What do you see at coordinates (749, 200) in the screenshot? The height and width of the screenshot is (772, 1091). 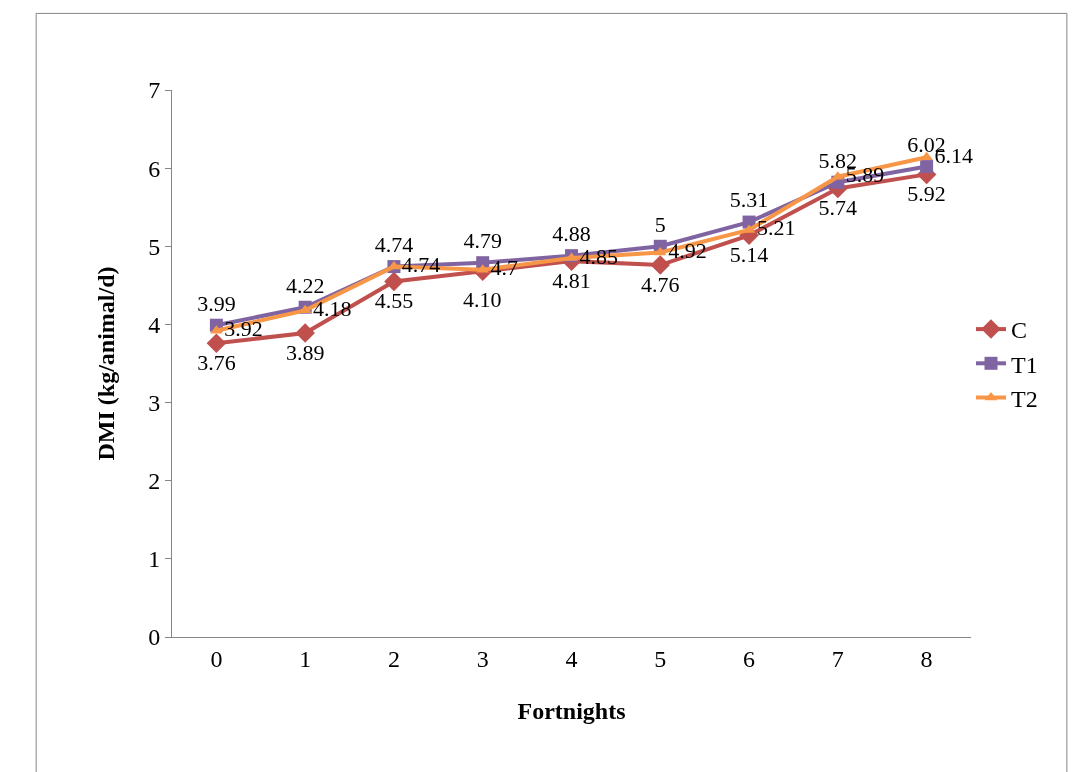 I see `data-label: 5.31` at bounding box center [749, 200].